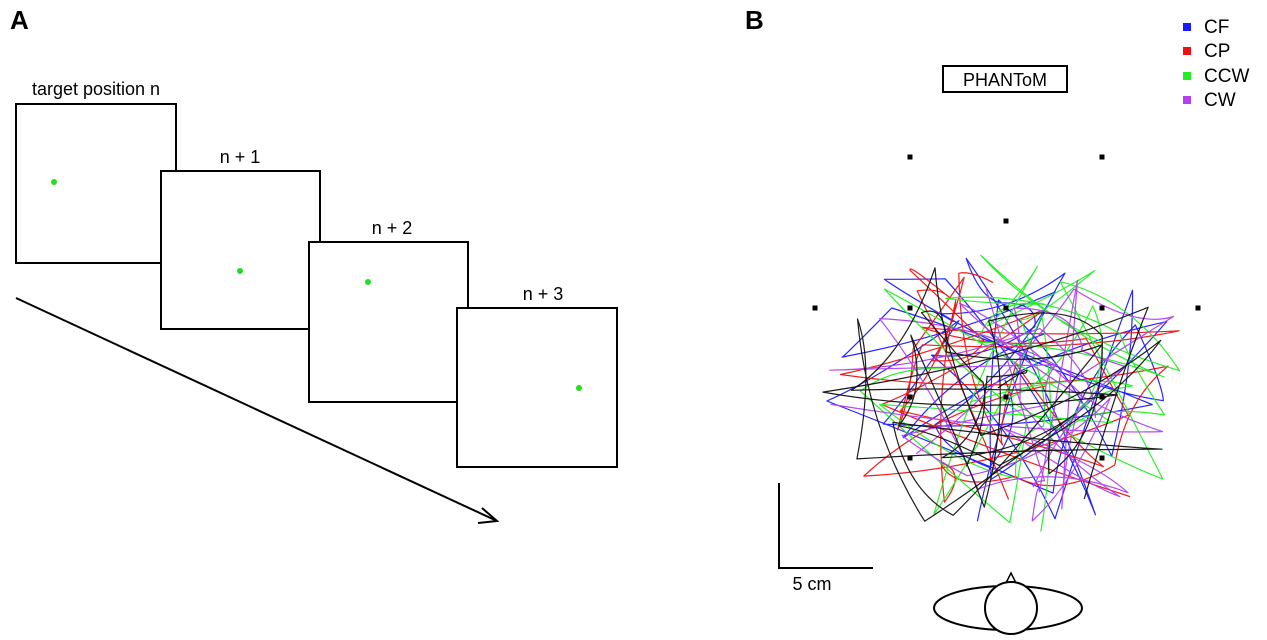 This screenshot has height=640, width=1267. I want to click on legend-label-cf: CF, so click(1216, 27).